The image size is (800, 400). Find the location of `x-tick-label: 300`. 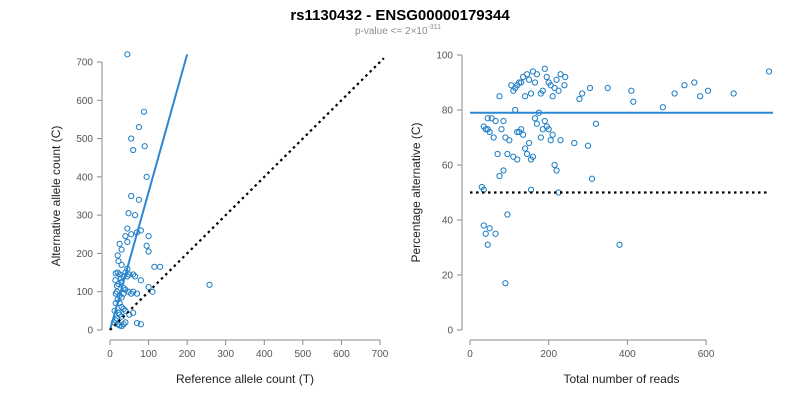

x-tick-label: 300 is located at coordinates (225, 354).